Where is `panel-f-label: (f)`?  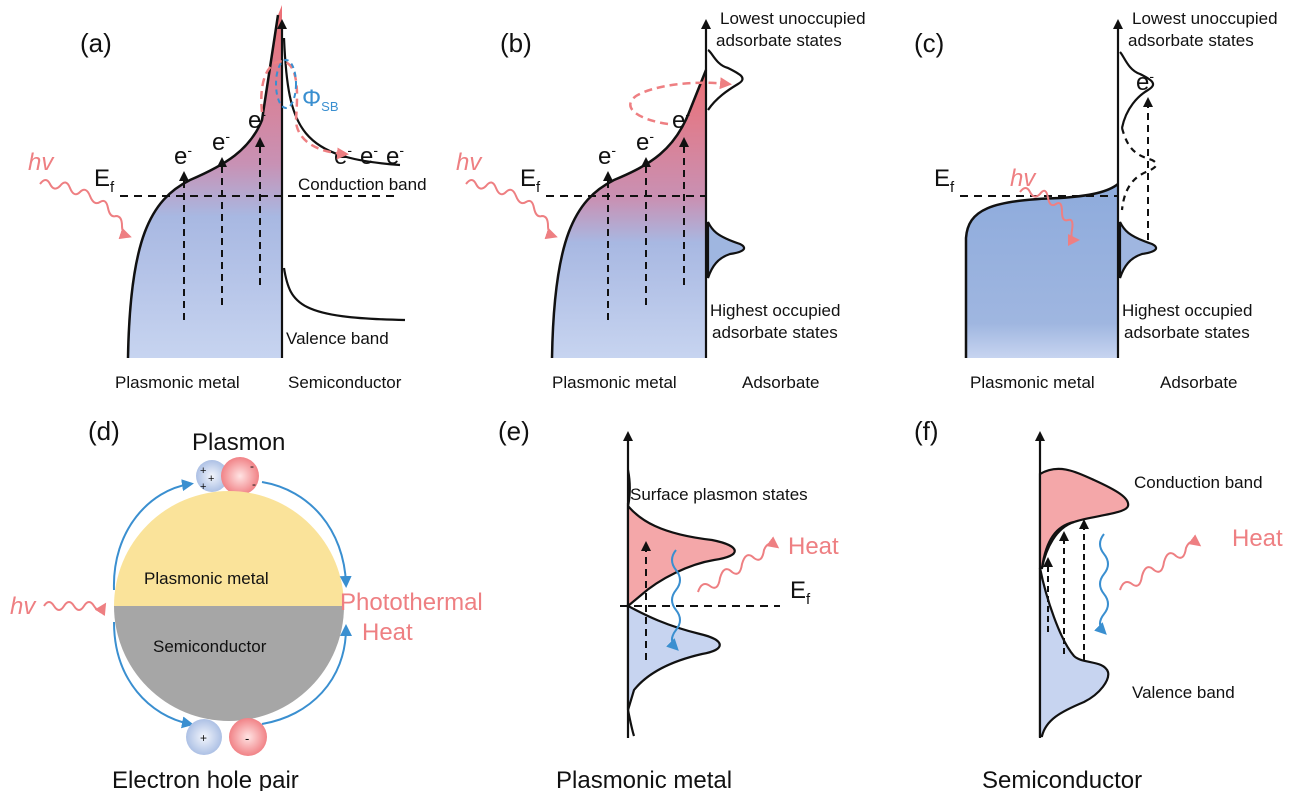 panel-f-label: (f) is located at coordinates (926, 431).